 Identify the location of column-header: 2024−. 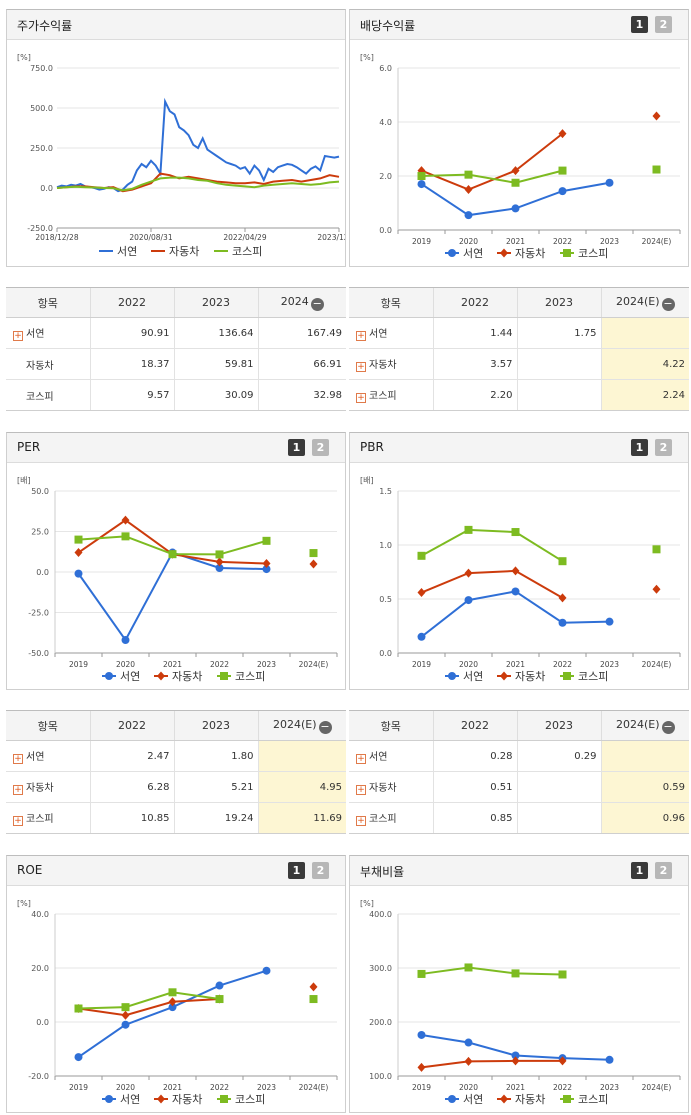
(301, 302).